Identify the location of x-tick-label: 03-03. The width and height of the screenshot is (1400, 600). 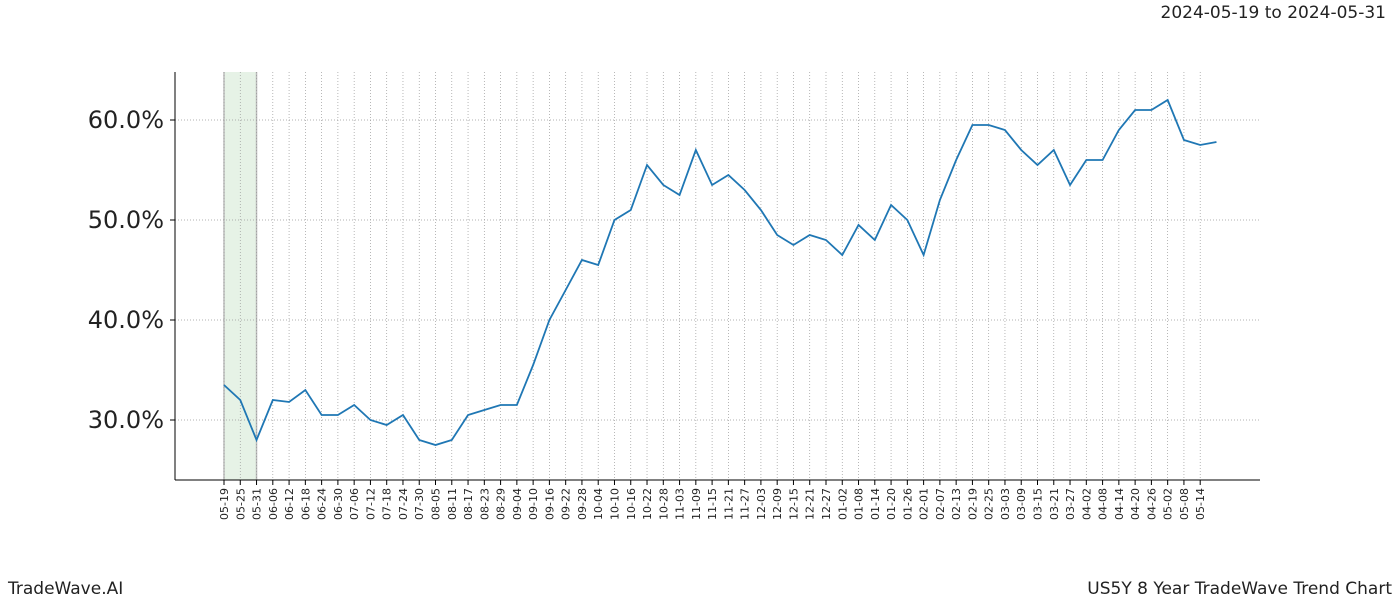
(1005, 504).